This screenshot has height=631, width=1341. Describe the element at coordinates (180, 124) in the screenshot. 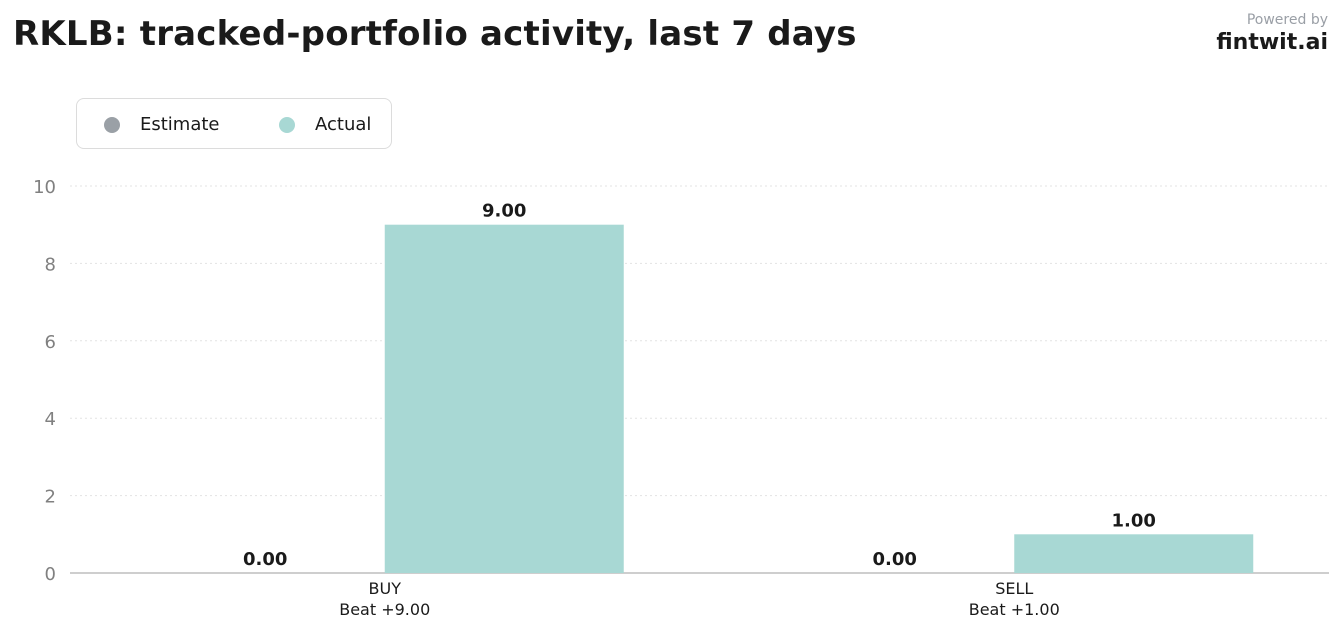

I see `legend-label-estimate: Estimate` at that location.